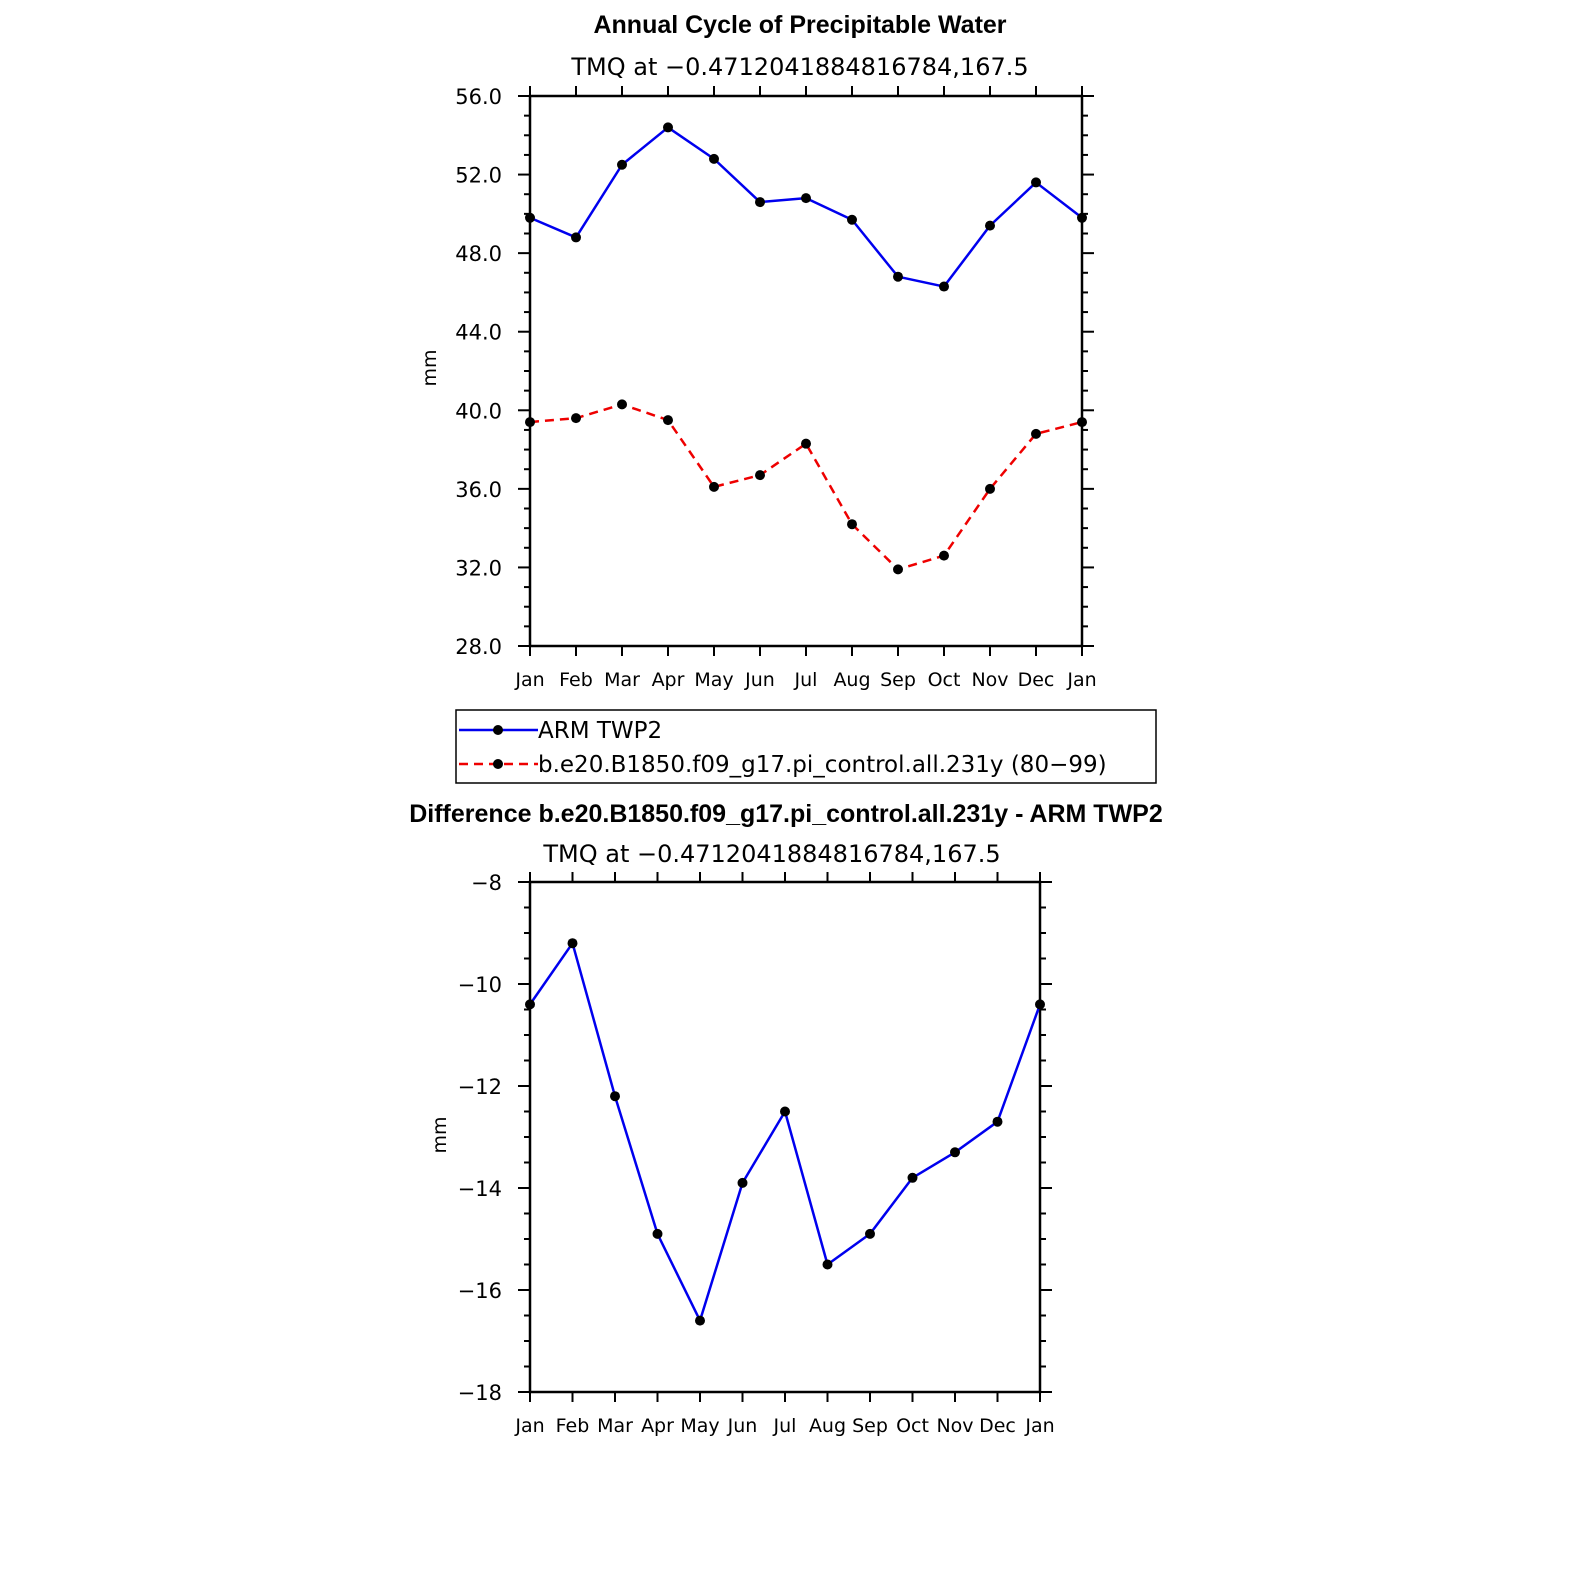 The width and height of the screenshot is (1574, 1574). I want to click on plot-frame, so click(785, 1137).